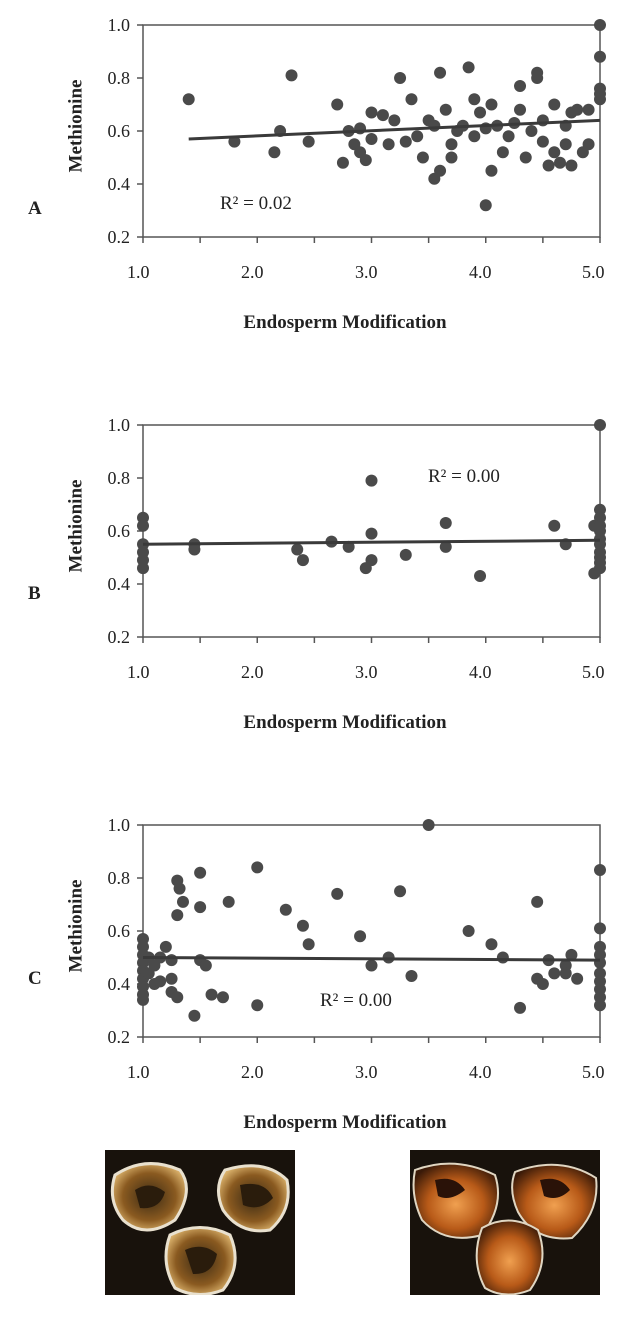 The width and height of the screenshot is (620, 1320). What do you see at coordinates (371, 931) in the screenshot?
I see `scatter-plot-c` at bounding box center [371, 931].